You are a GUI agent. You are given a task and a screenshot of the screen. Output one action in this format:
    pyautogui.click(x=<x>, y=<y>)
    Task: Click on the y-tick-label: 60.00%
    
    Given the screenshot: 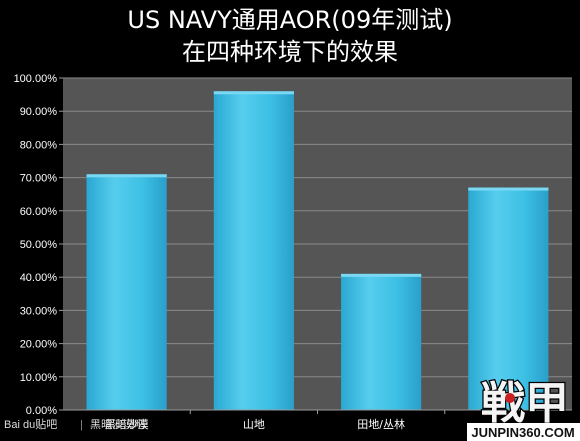 What is the action you would take?
    pyautogui.click(x=39, y=212)
    